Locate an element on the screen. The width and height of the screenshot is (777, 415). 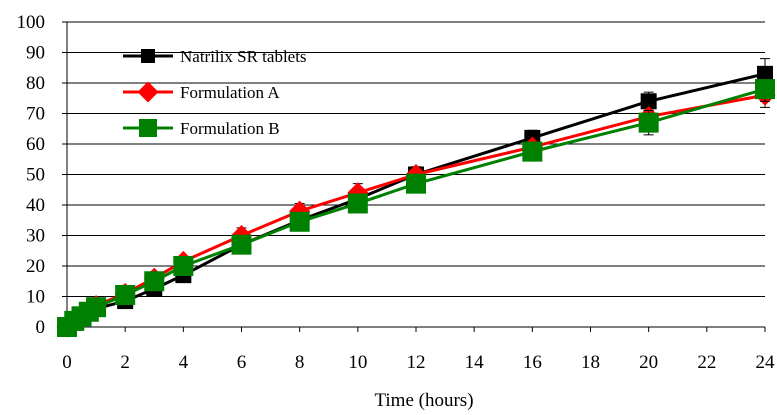
x-tick-label-18: 18 is located at coordinates (590, 362).